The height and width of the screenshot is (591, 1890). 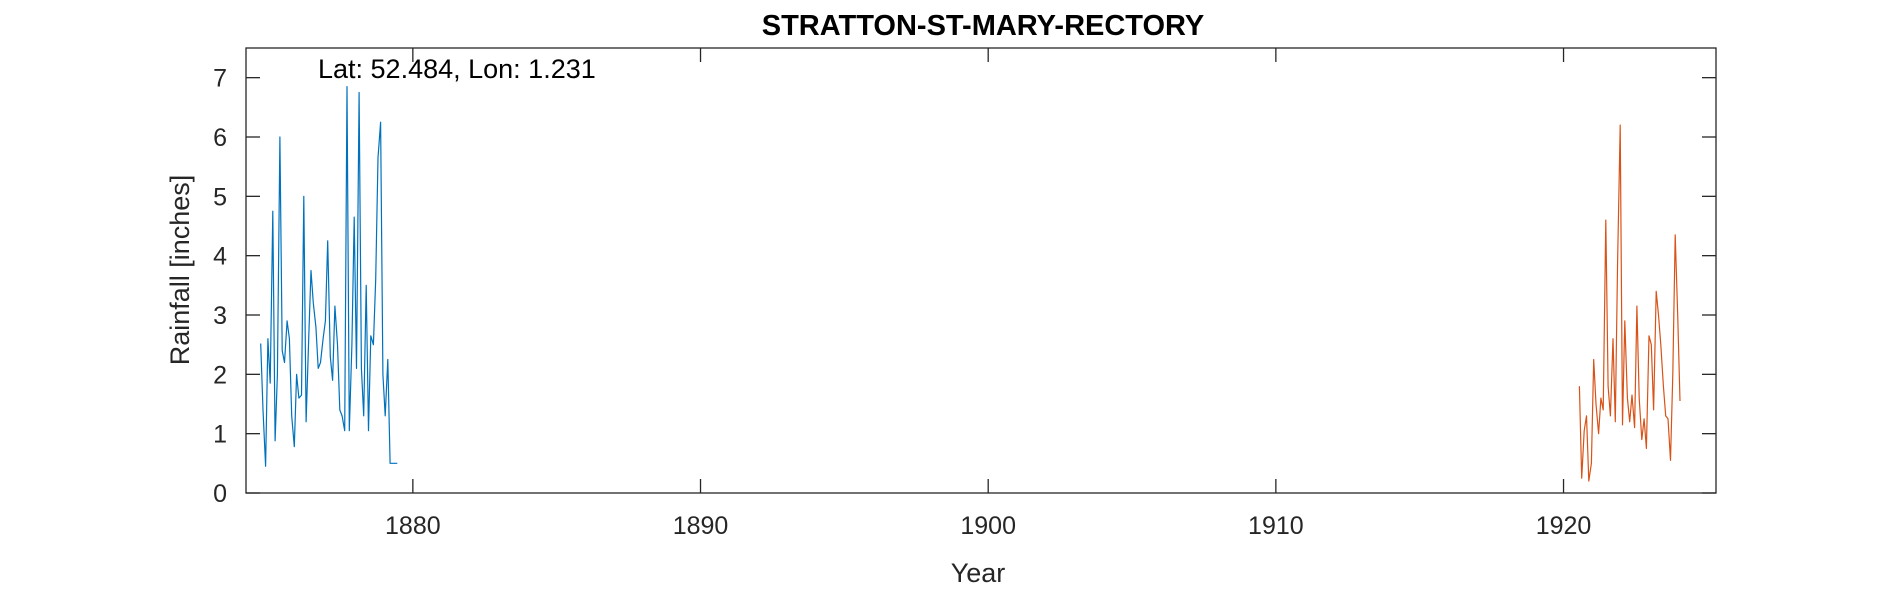 I want to click on x-tick-label: 1900, so click(x=988, y=526).